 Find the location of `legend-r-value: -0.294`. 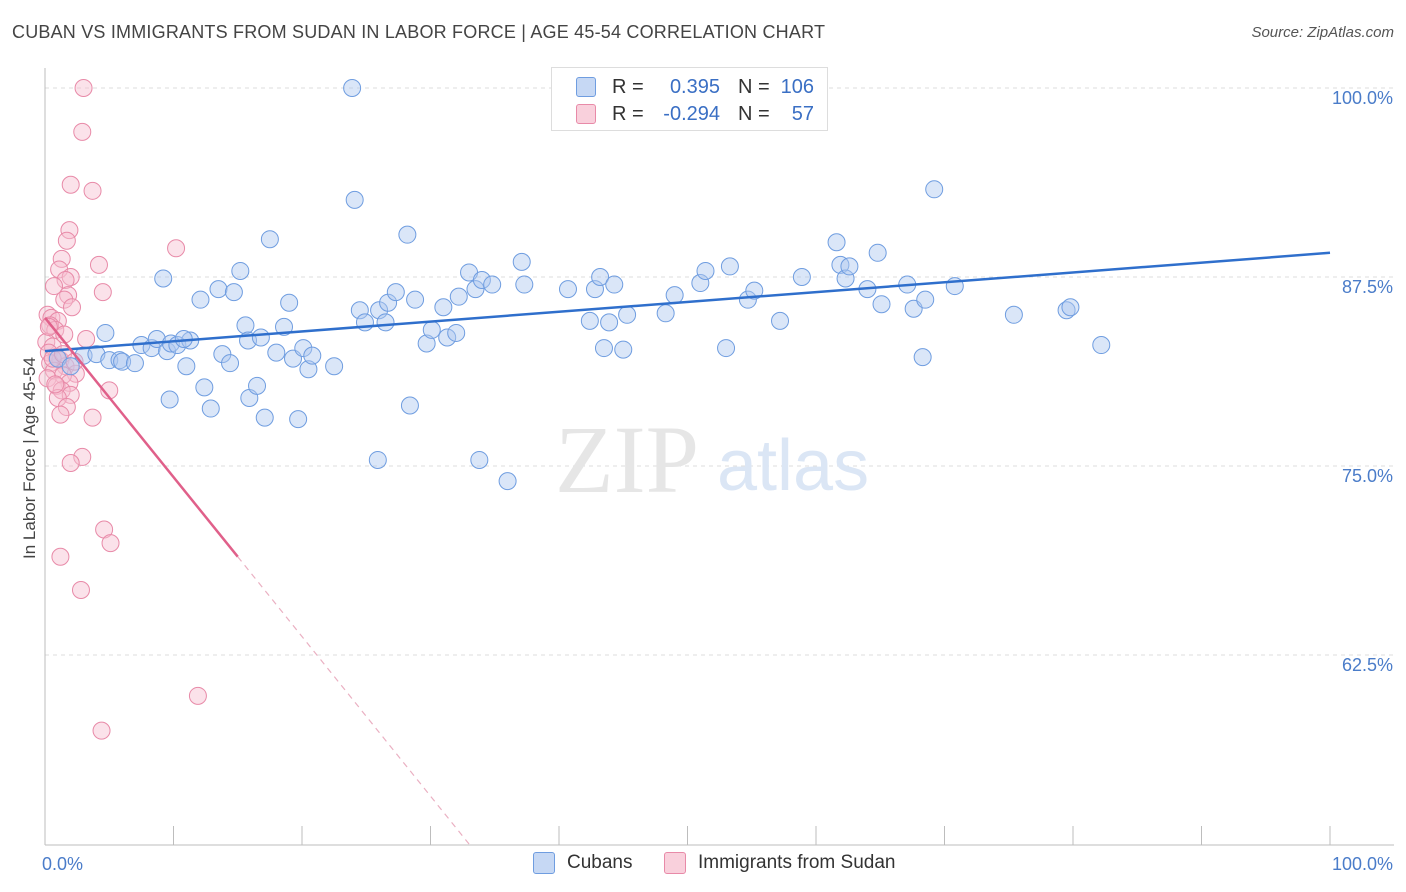

legend-r-value: -0.294 is located at coordinates (691, 113).